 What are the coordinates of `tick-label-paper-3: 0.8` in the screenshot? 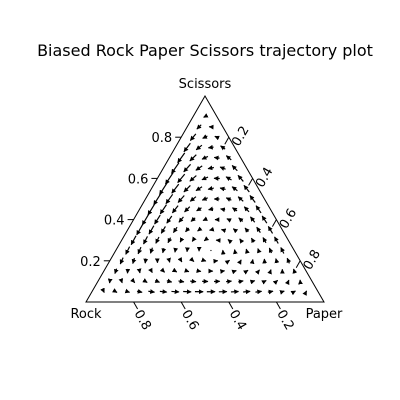 It's located at (312, 259).